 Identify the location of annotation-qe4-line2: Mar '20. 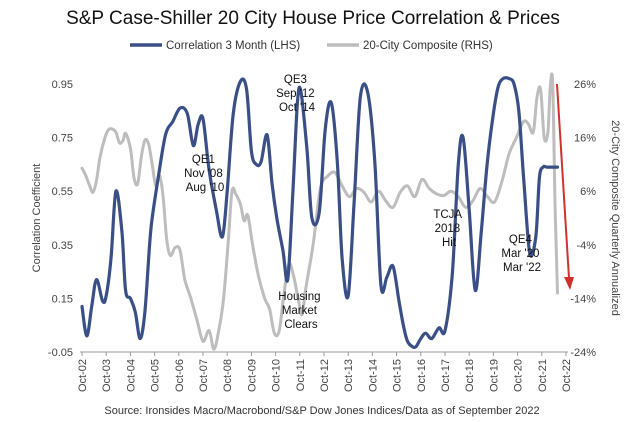
(520, 254).